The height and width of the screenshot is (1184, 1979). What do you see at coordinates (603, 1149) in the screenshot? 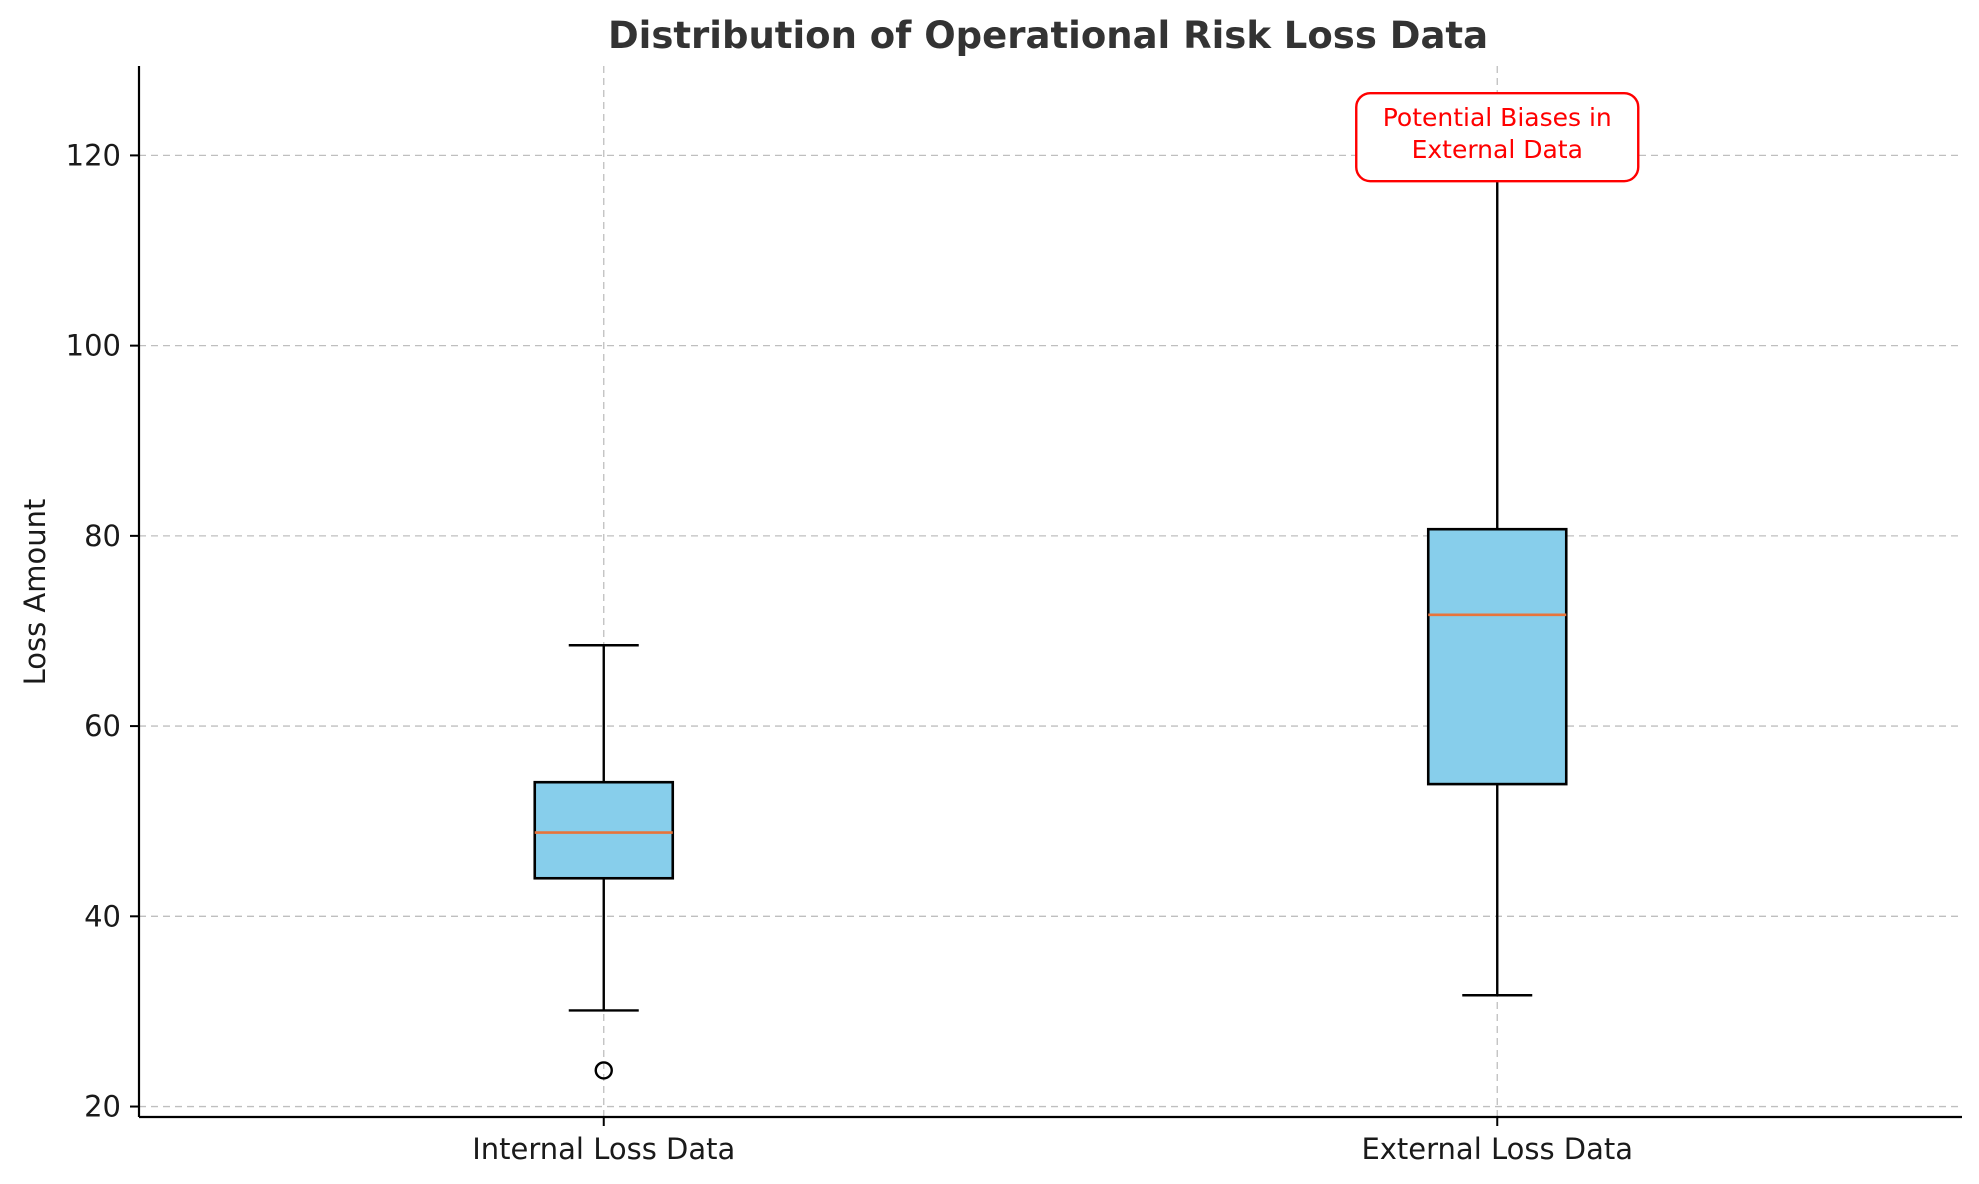
I see `x-tick-label: Internal Loss Data` at bounding box center [603, 1149].